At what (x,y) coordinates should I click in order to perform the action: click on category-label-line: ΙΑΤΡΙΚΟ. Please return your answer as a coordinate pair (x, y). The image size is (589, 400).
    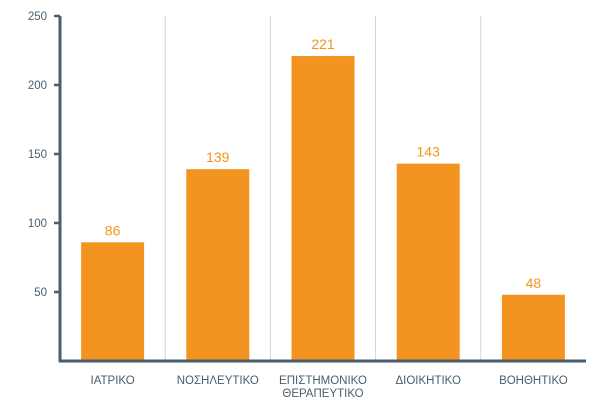
    Looking at the image, I should click on (113, 381).